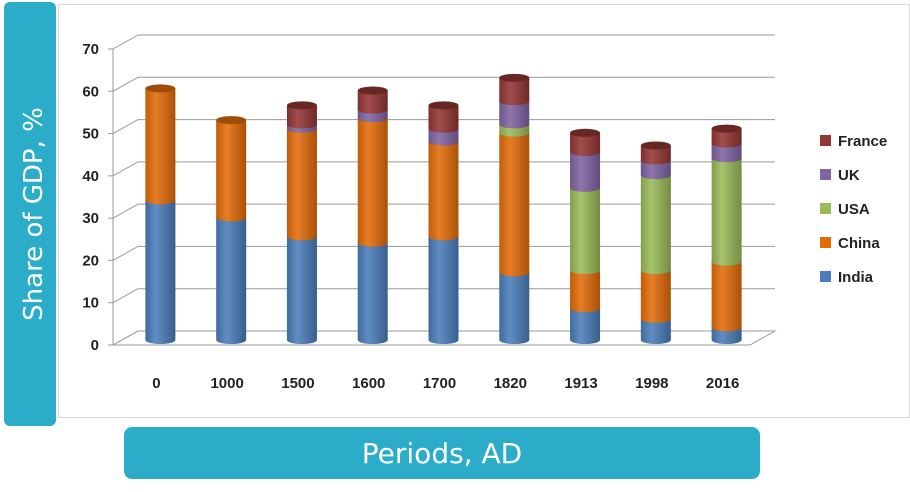 This screenshot has width=910, height=492. I want to click on x-axis-ticks: 0 1000 1500 1600 1700 1820 1913 1998 2016, so click(445, 383).